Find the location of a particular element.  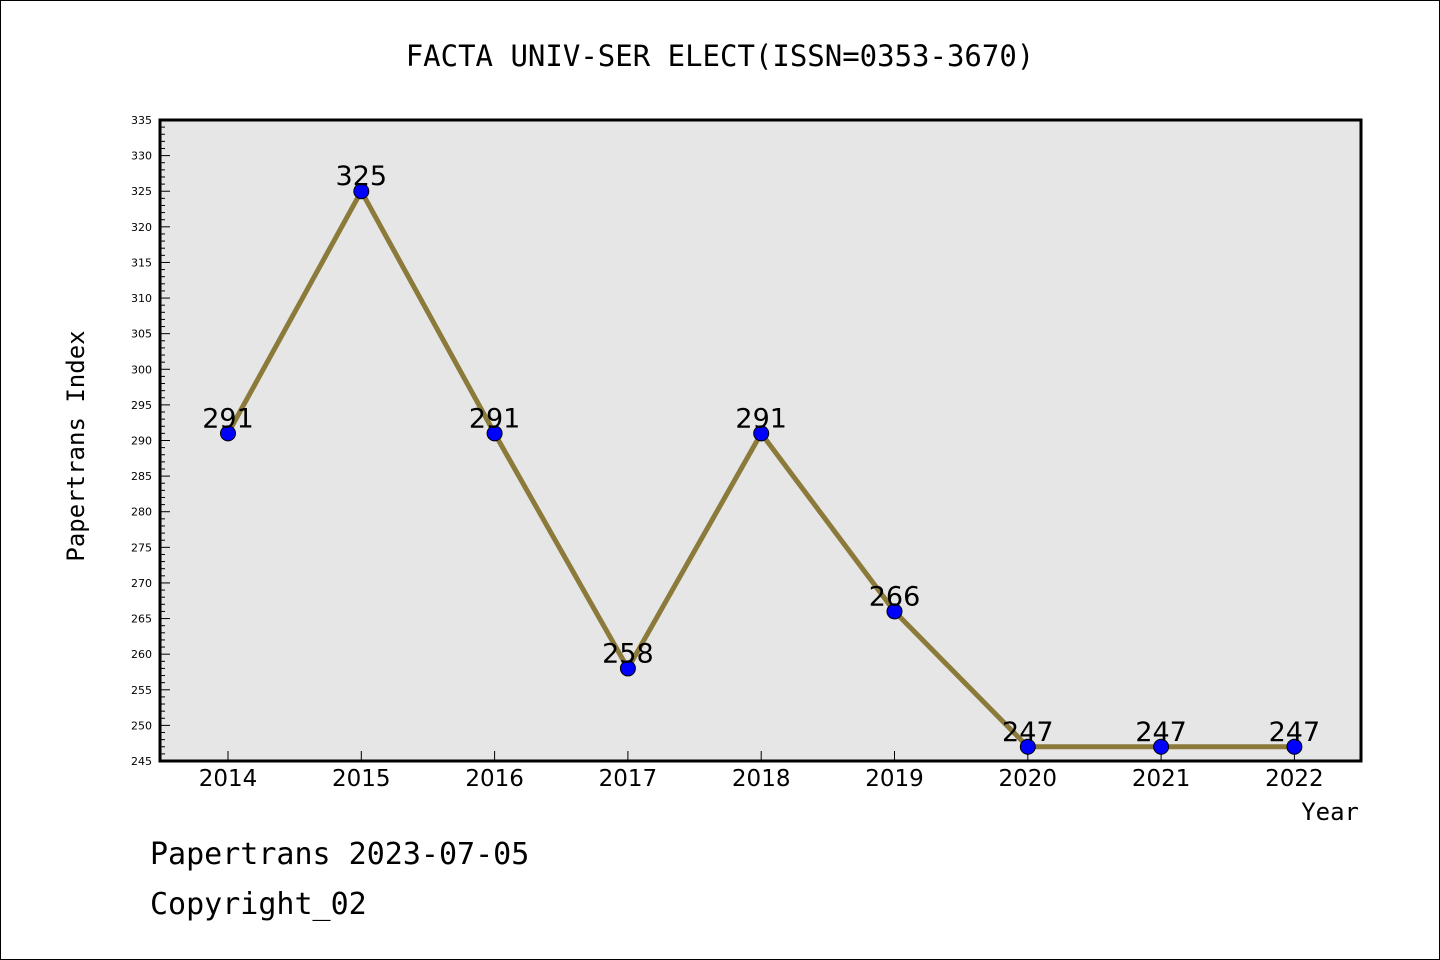

x-tick-label: 2016 is located at coordinates (494, 779).